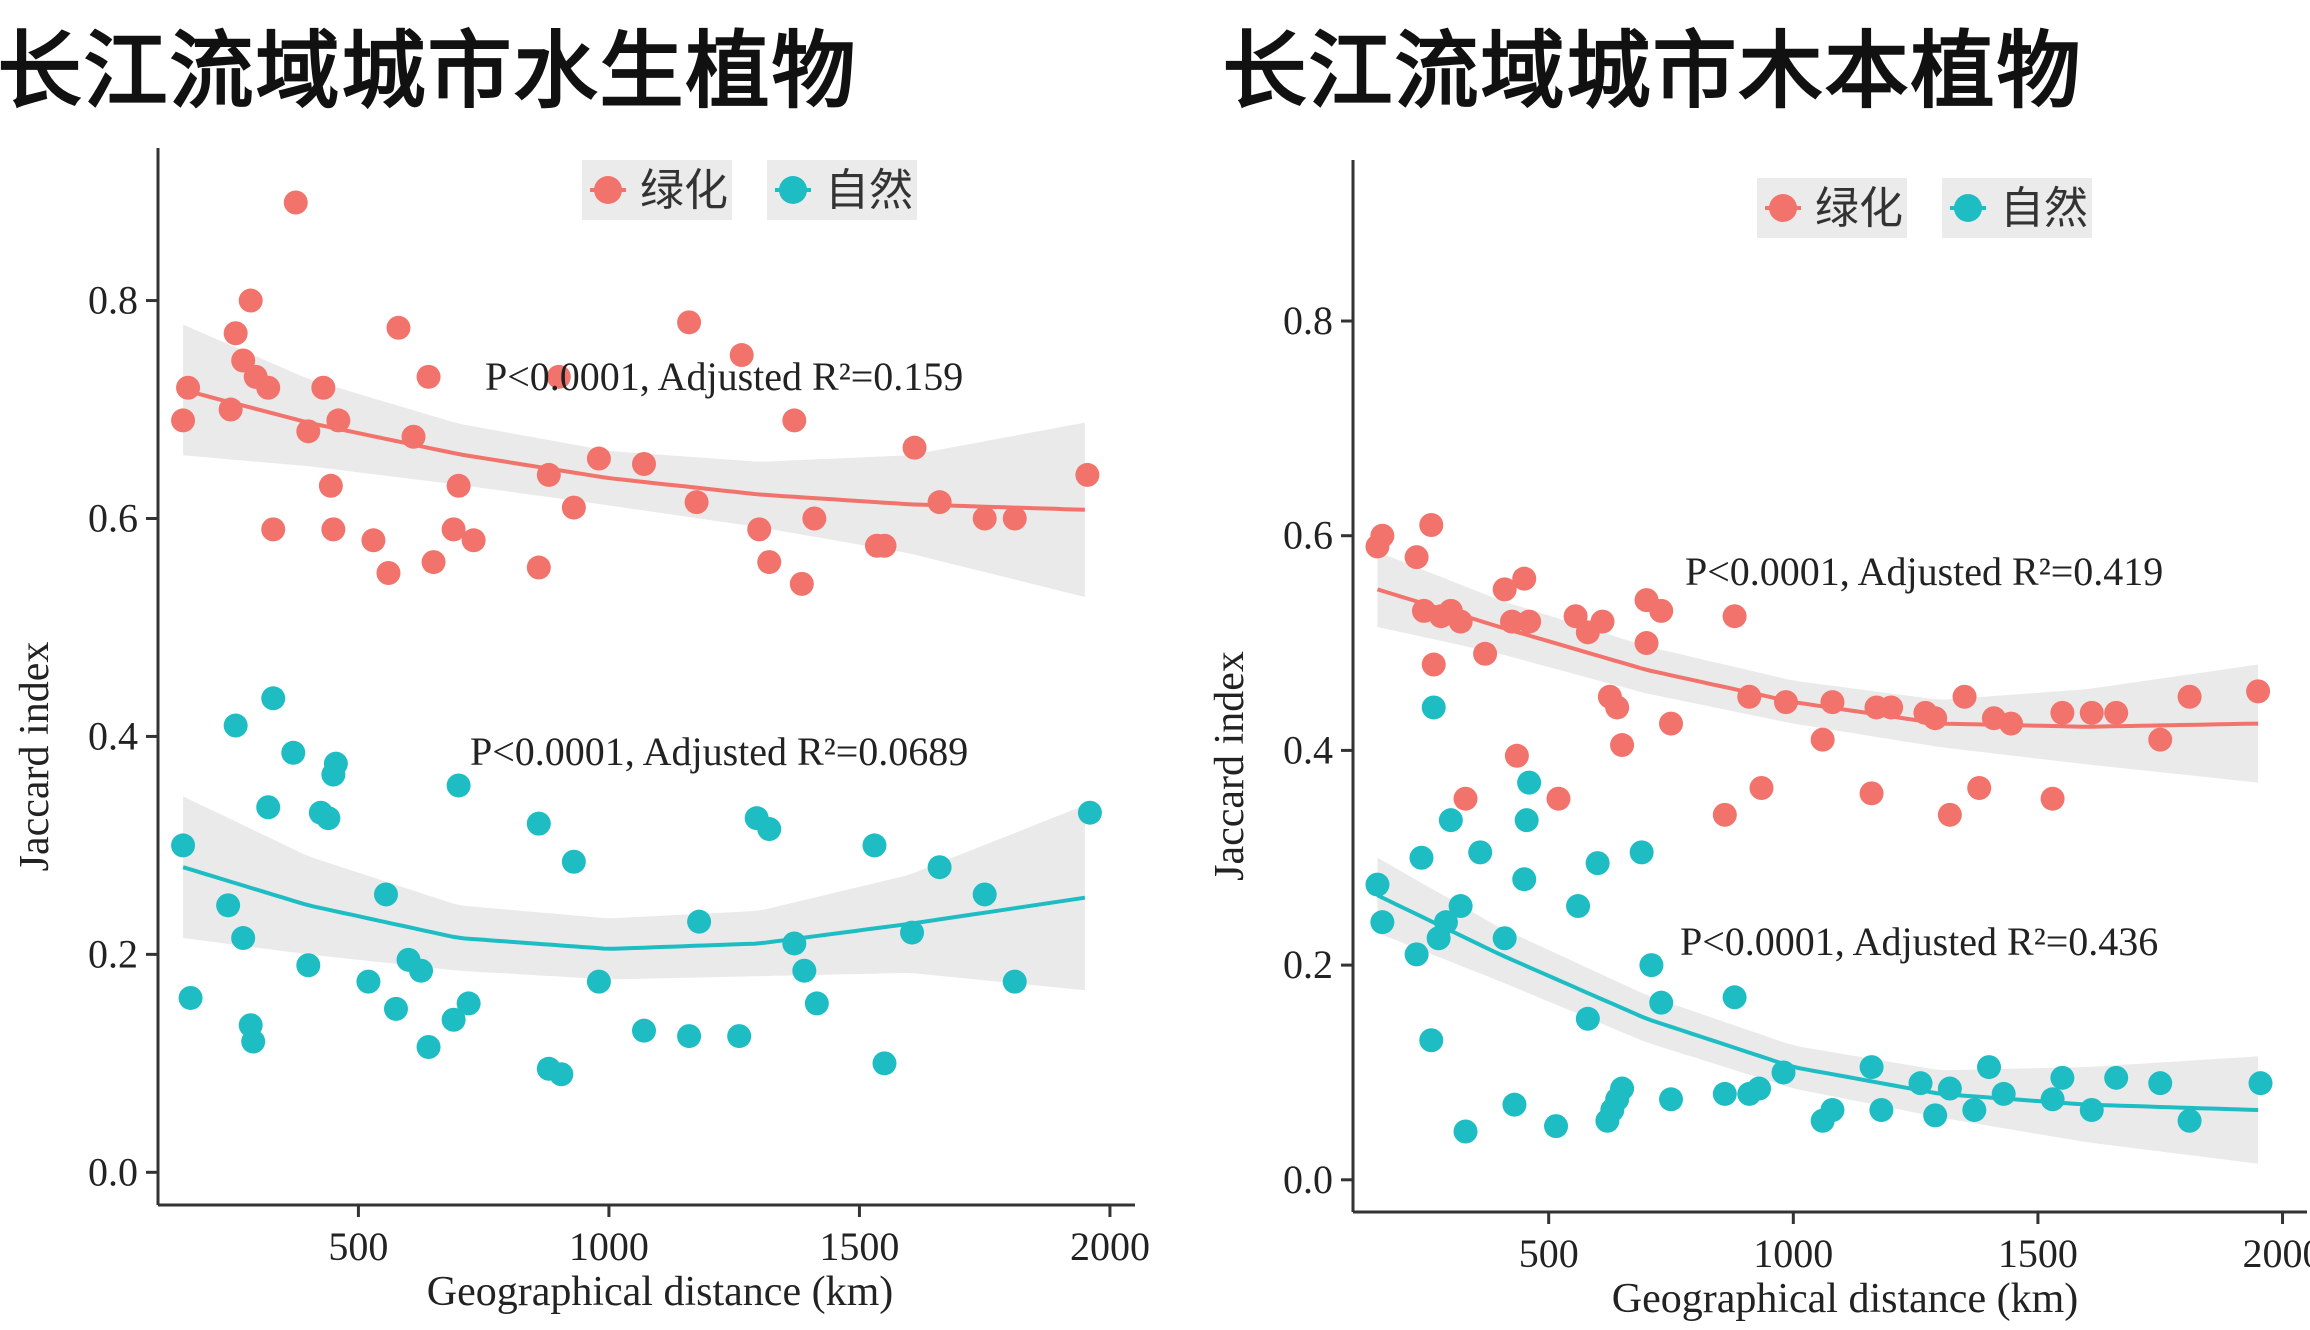  I want to click on x-tick-label: 2000, so click(2276, 1253).